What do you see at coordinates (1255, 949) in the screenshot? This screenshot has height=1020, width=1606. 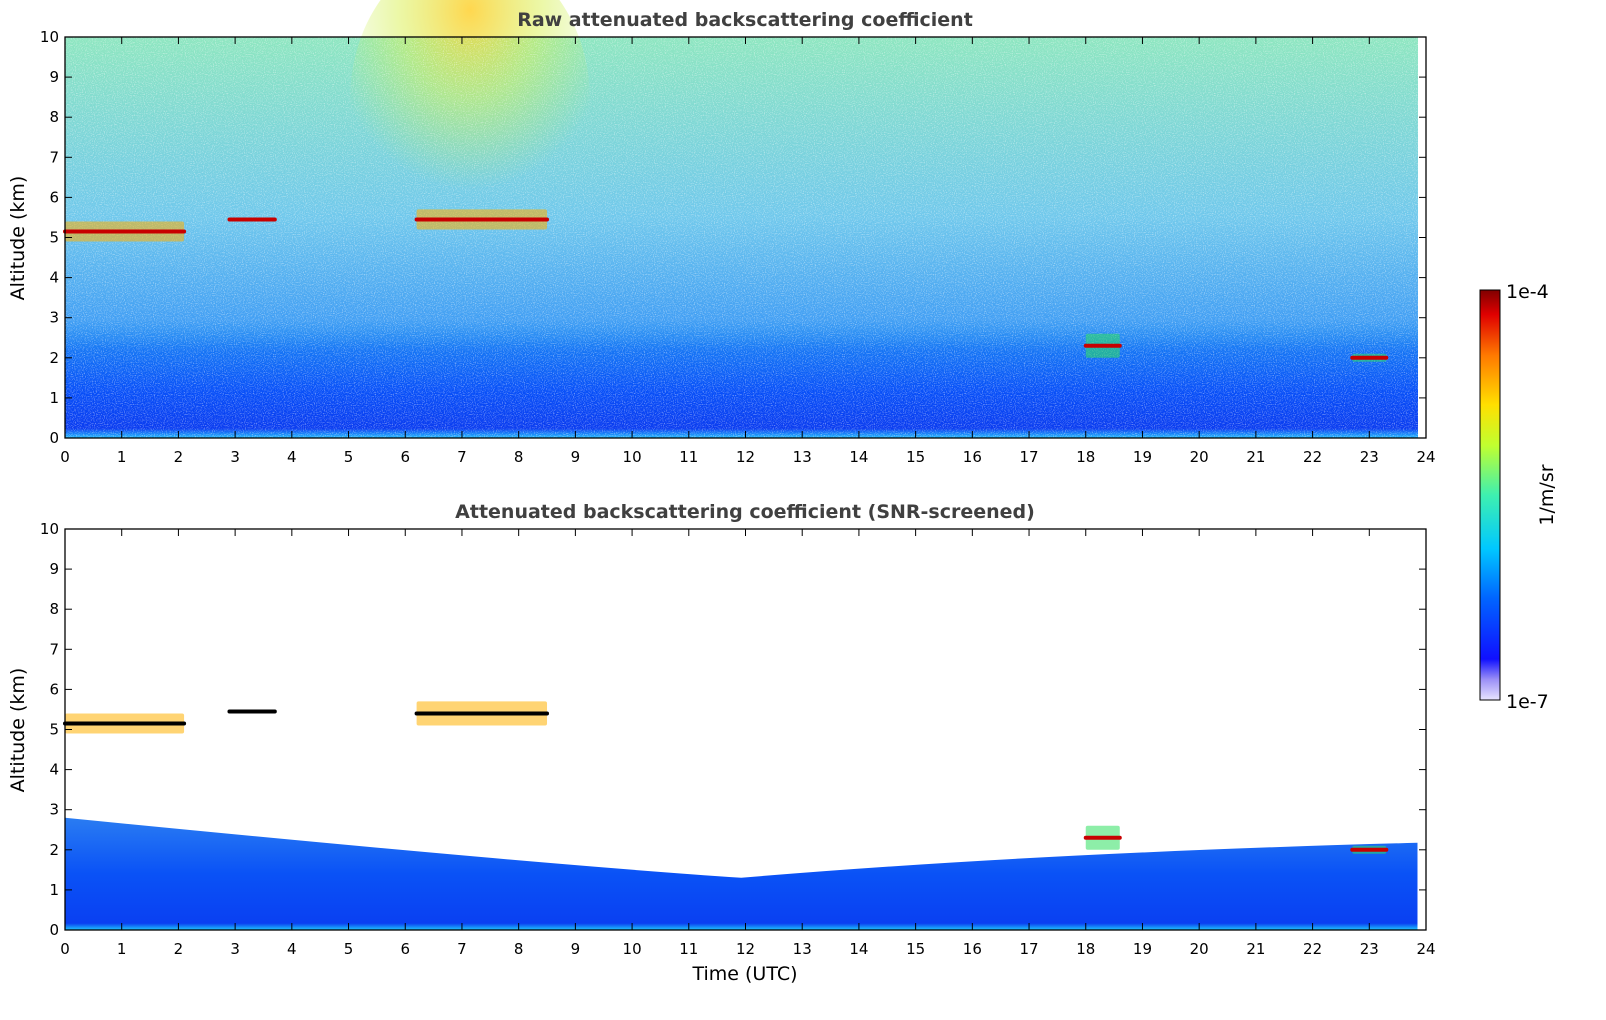 I see `snr-x-tick-label: 21` at bounding box center [1255, 949].